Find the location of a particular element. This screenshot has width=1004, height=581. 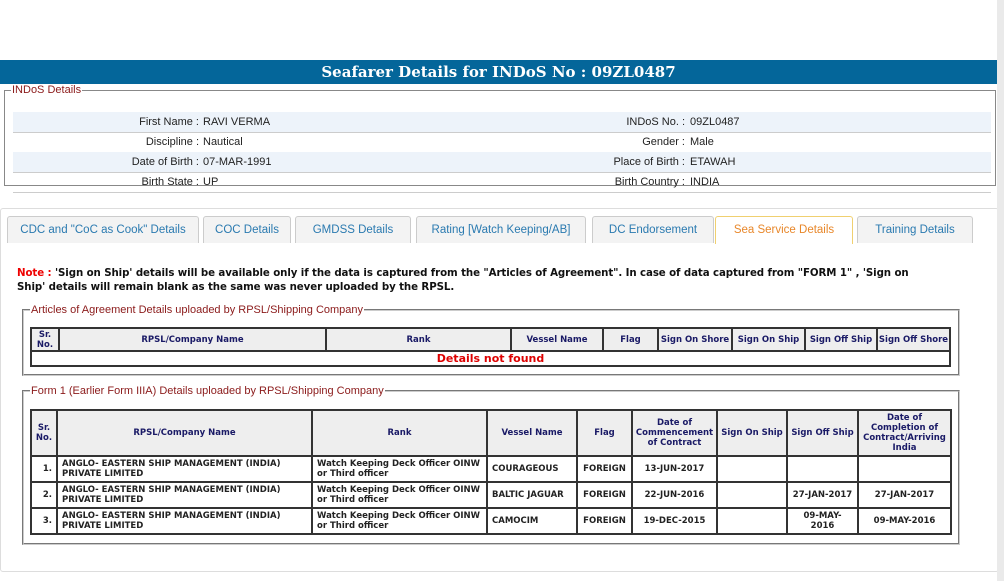

tab-sea-service-details: Sea Service Details is located at coordinates (784, 230).